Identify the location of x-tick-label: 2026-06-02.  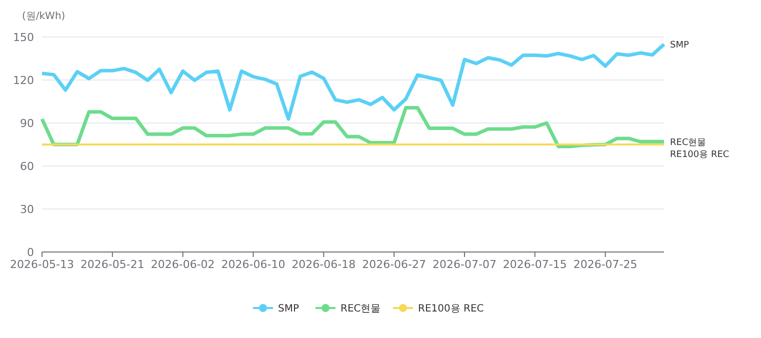
(182, 264).